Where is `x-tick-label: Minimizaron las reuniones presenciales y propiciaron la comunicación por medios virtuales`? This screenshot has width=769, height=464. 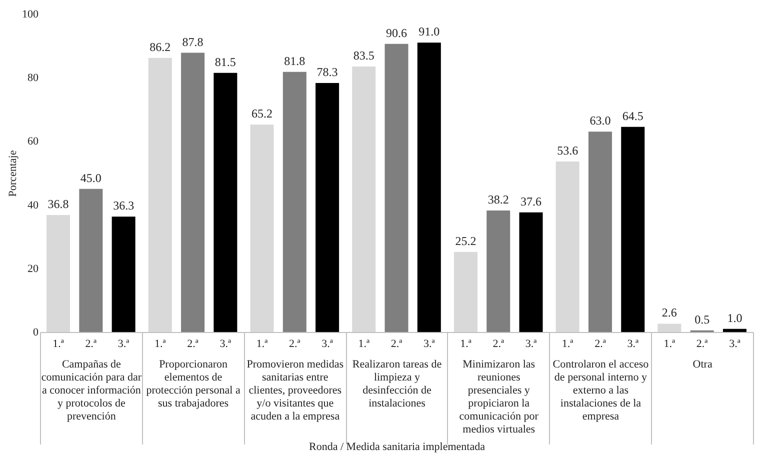 x-tick-label: Minimizaron las reuniones presenciales y propiciaron la comunicación por medios virtuales is located at coordinates (499, 397).